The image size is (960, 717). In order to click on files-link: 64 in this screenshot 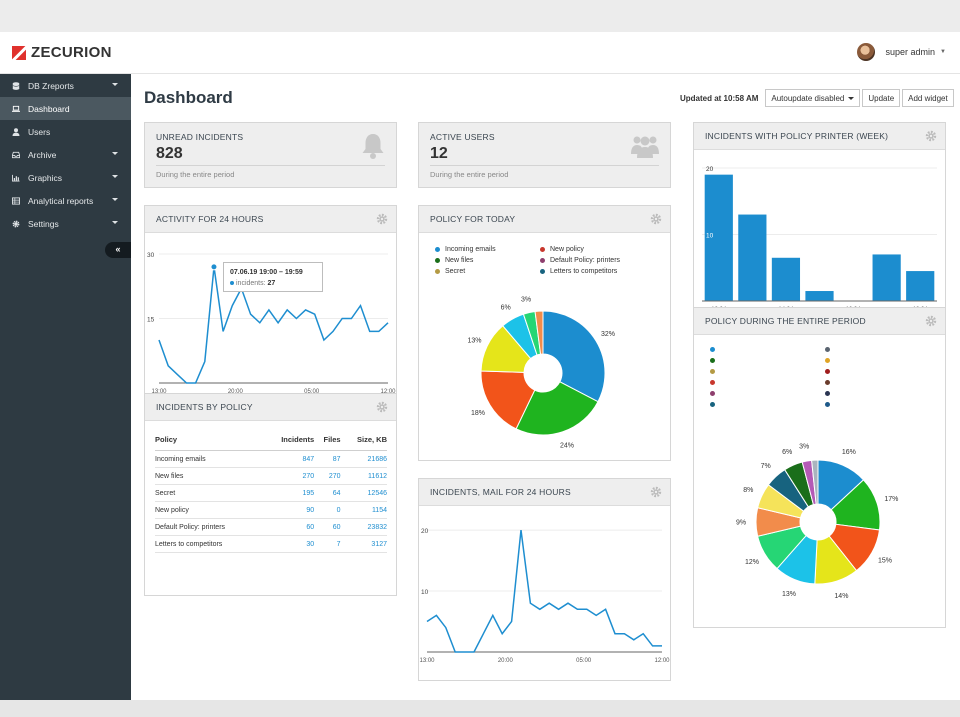, I will do `click(327, 493)`.